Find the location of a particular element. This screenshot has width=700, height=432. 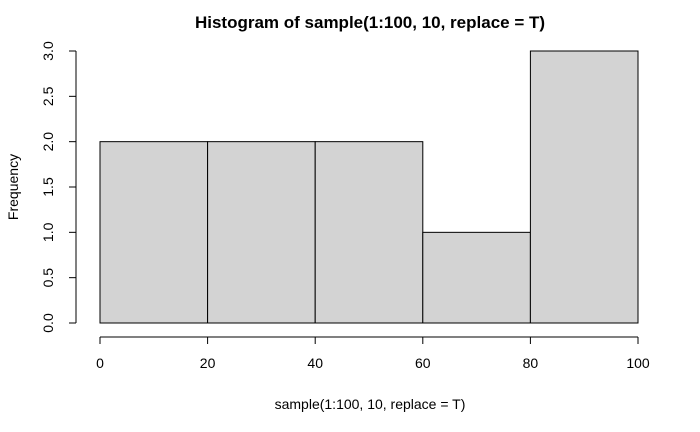

y-axis: 0.0 0.5 1.0 1.5 2.0 2.5 3.0 is located at coordinates (58, 187).